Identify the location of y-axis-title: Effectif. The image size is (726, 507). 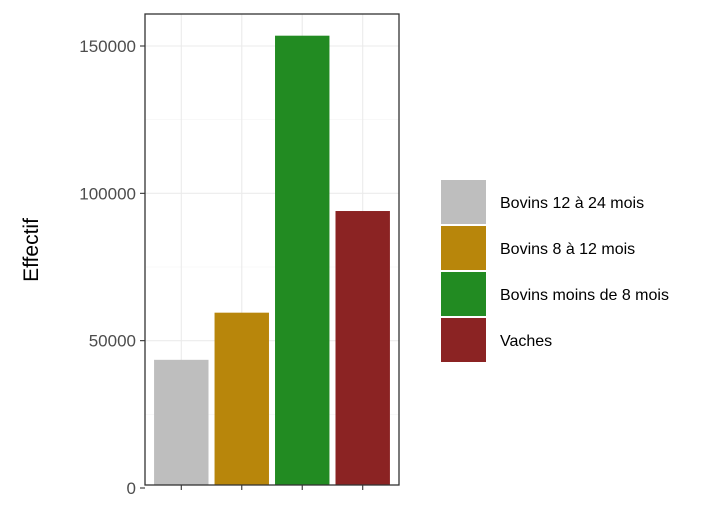
(31, 250).